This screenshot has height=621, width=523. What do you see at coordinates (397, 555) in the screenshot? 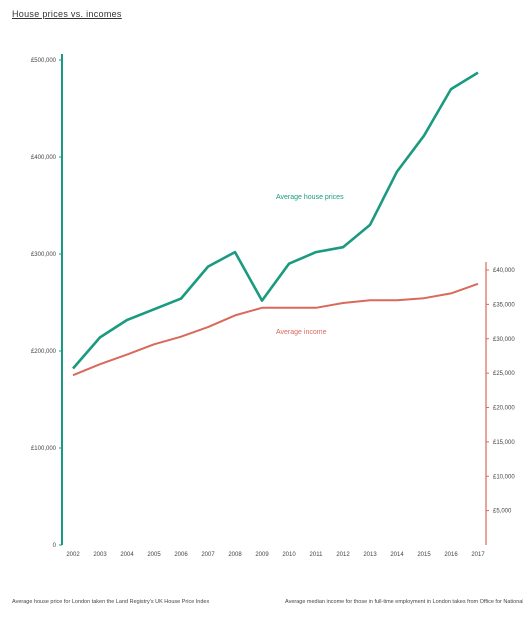
I see `x-tick-label: 2014` at bounding box center [397, 555].